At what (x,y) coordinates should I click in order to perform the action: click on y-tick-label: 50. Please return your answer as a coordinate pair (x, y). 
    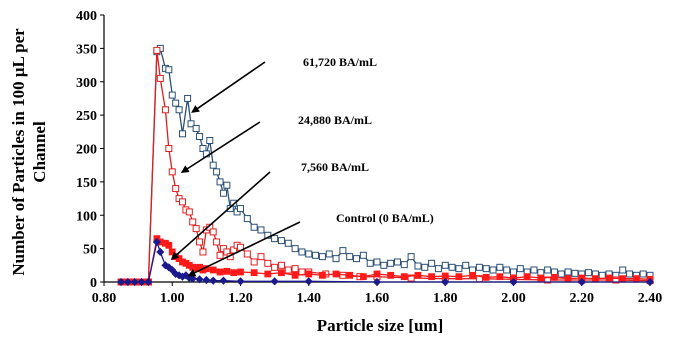
    Looking at the image, I should click on (90, 250).